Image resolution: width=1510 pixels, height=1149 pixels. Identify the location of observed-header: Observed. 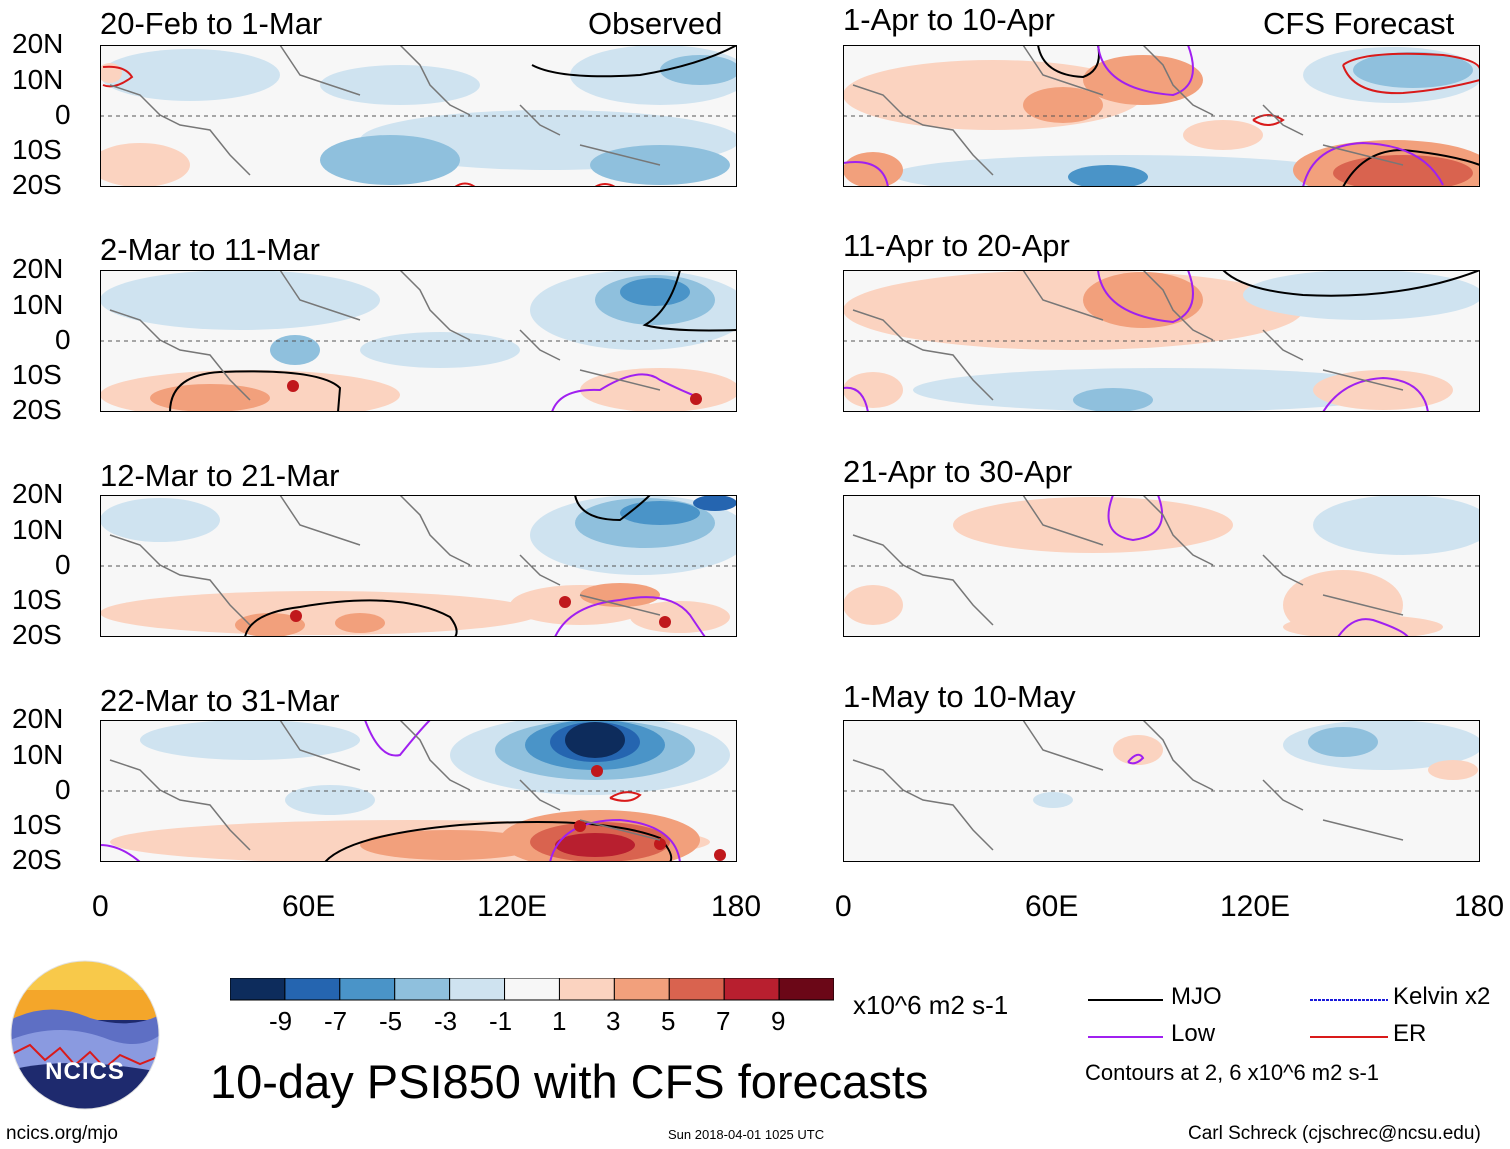
(655, 23).